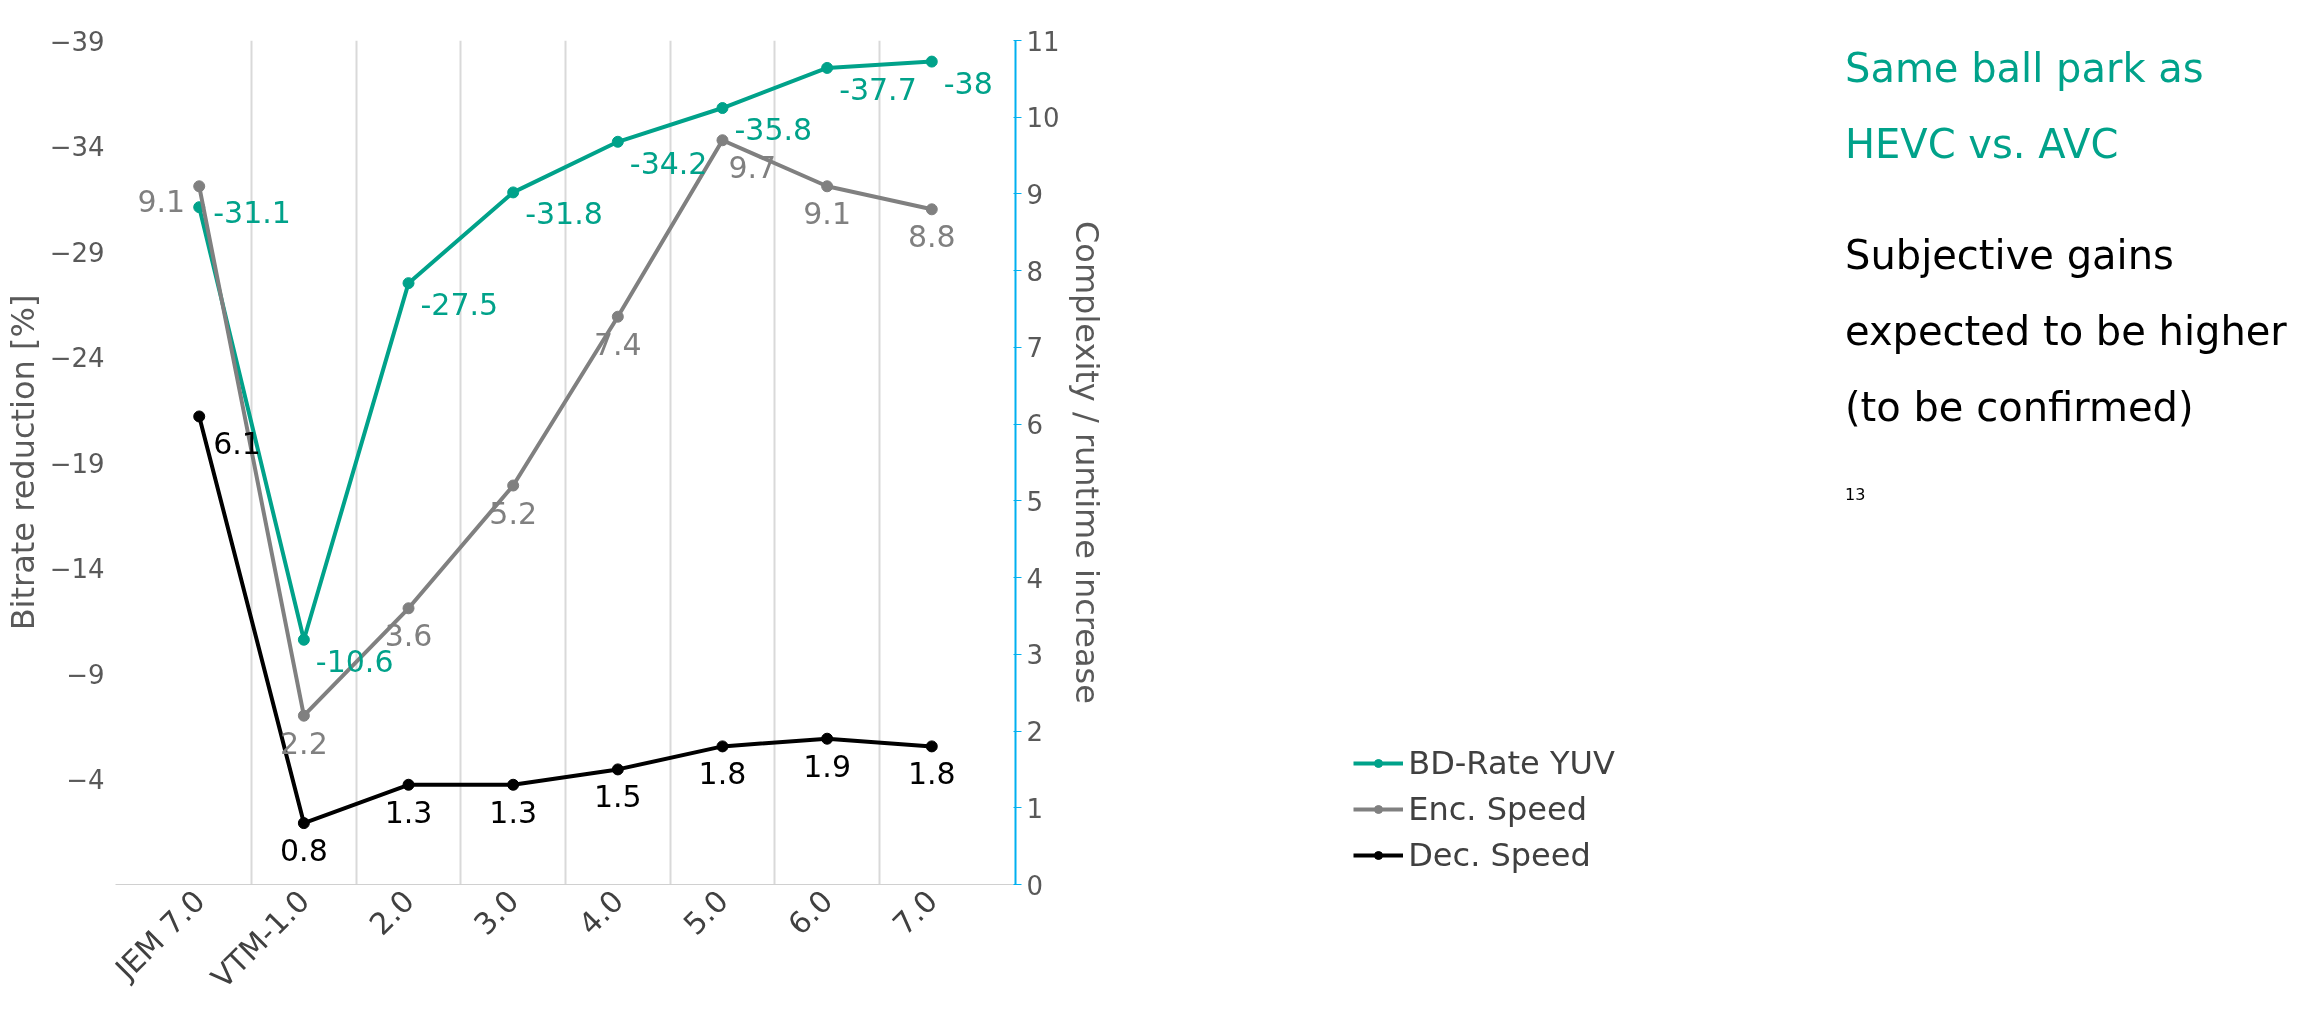 The image size is (2320, 1035). Describe the element at coordinates (1035, 271) in the screenshot. I see `y2-tick-label: 8` at that location.